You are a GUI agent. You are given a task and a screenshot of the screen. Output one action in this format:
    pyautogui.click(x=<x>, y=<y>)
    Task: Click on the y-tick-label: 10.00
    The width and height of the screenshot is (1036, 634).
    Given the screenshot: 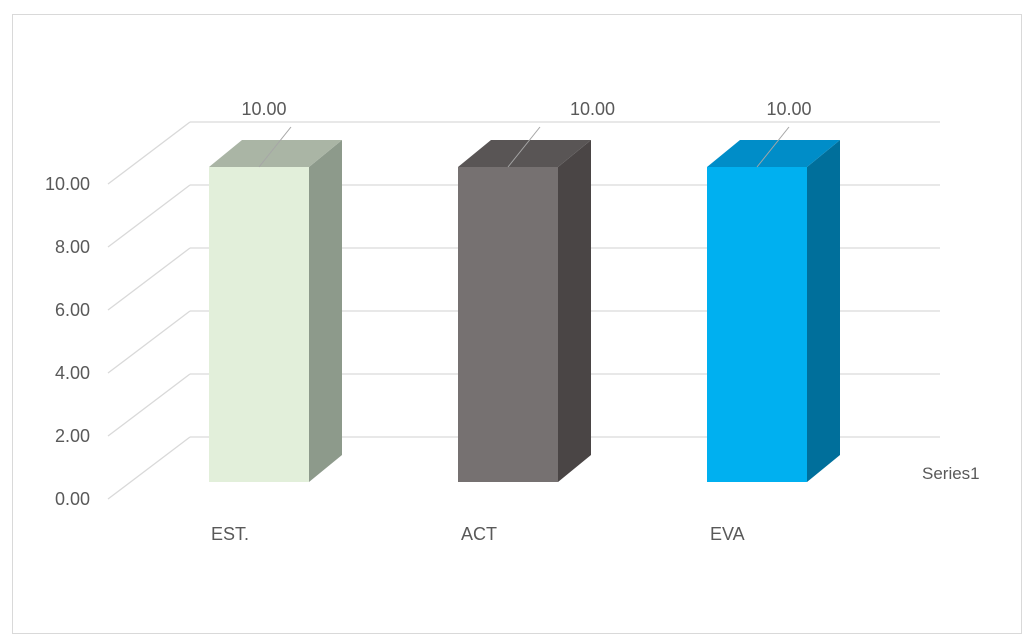 What is the action you would take?
    pyautogui.click(x=67, y=184)
    